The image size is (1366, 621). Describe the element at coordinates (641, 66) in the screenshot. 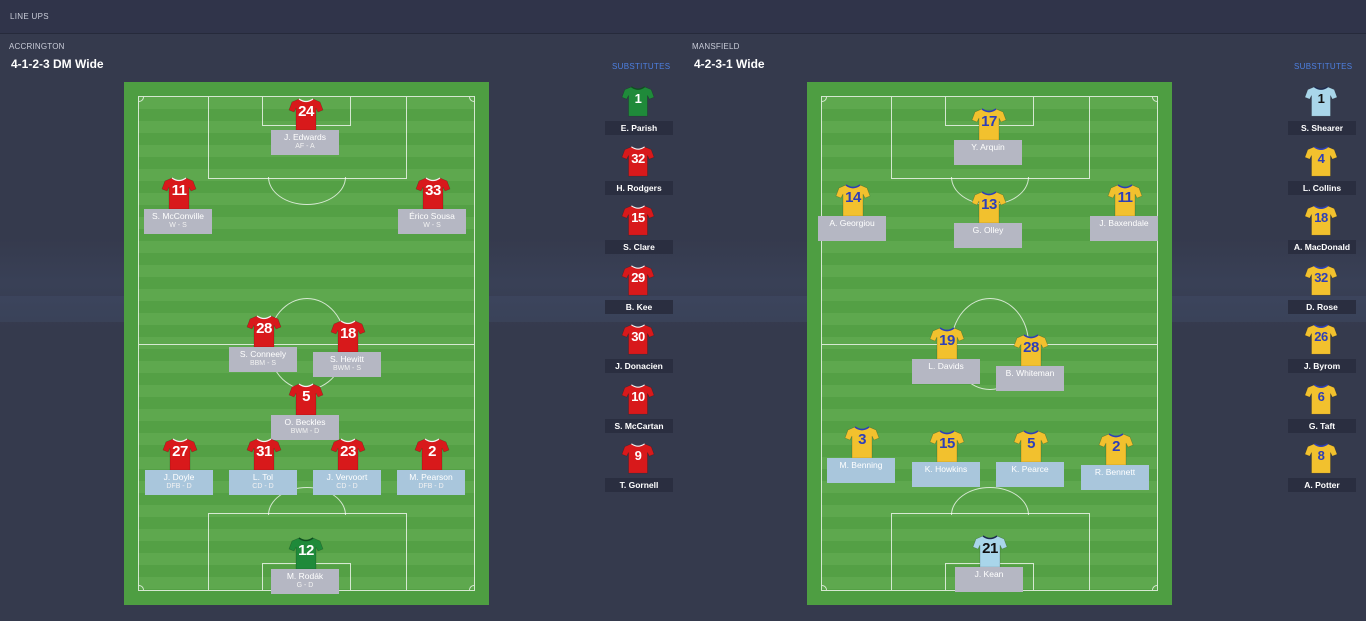

I see `home-substitutes-label: SUBSTITUTES` at that location.